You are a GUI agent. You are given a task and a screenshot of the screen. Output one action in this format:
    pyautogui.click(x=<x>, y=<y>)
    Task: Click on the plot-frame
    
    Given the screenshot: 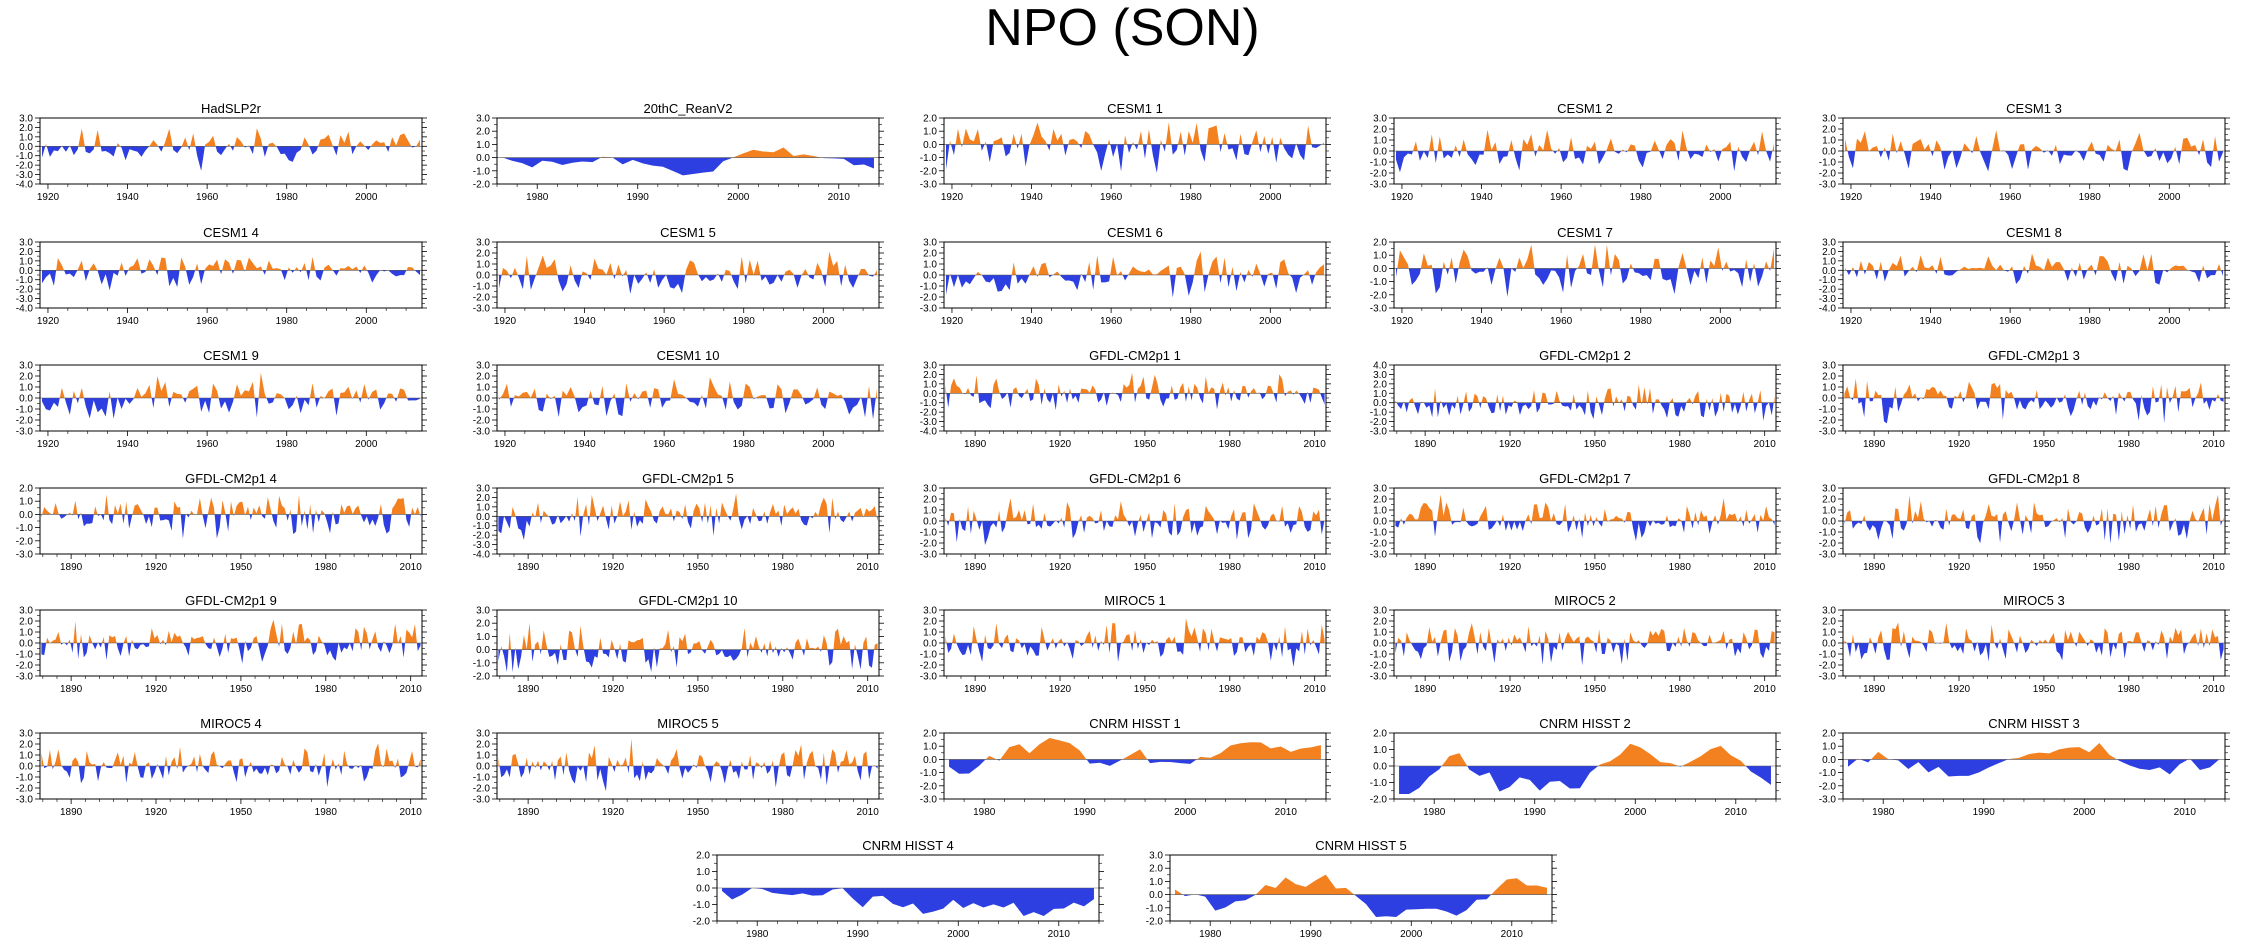 What is the action you would take?
    pyautogui.click(x=231, y=521)
    